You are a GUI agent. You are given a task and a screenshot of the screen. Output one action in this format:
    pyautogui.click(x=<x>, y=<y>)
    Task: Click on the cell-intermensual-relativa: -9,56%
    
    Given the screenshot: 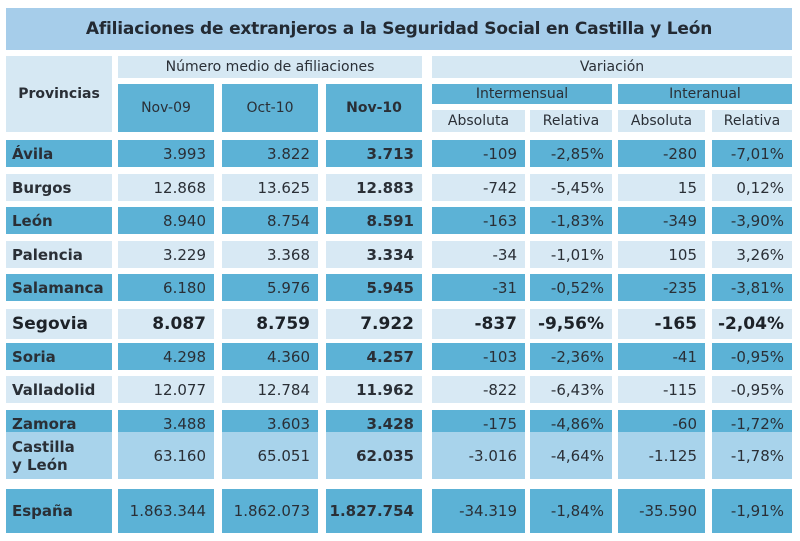 What is the action you would take?
    pyautogui.click(x=571, y=324)
    